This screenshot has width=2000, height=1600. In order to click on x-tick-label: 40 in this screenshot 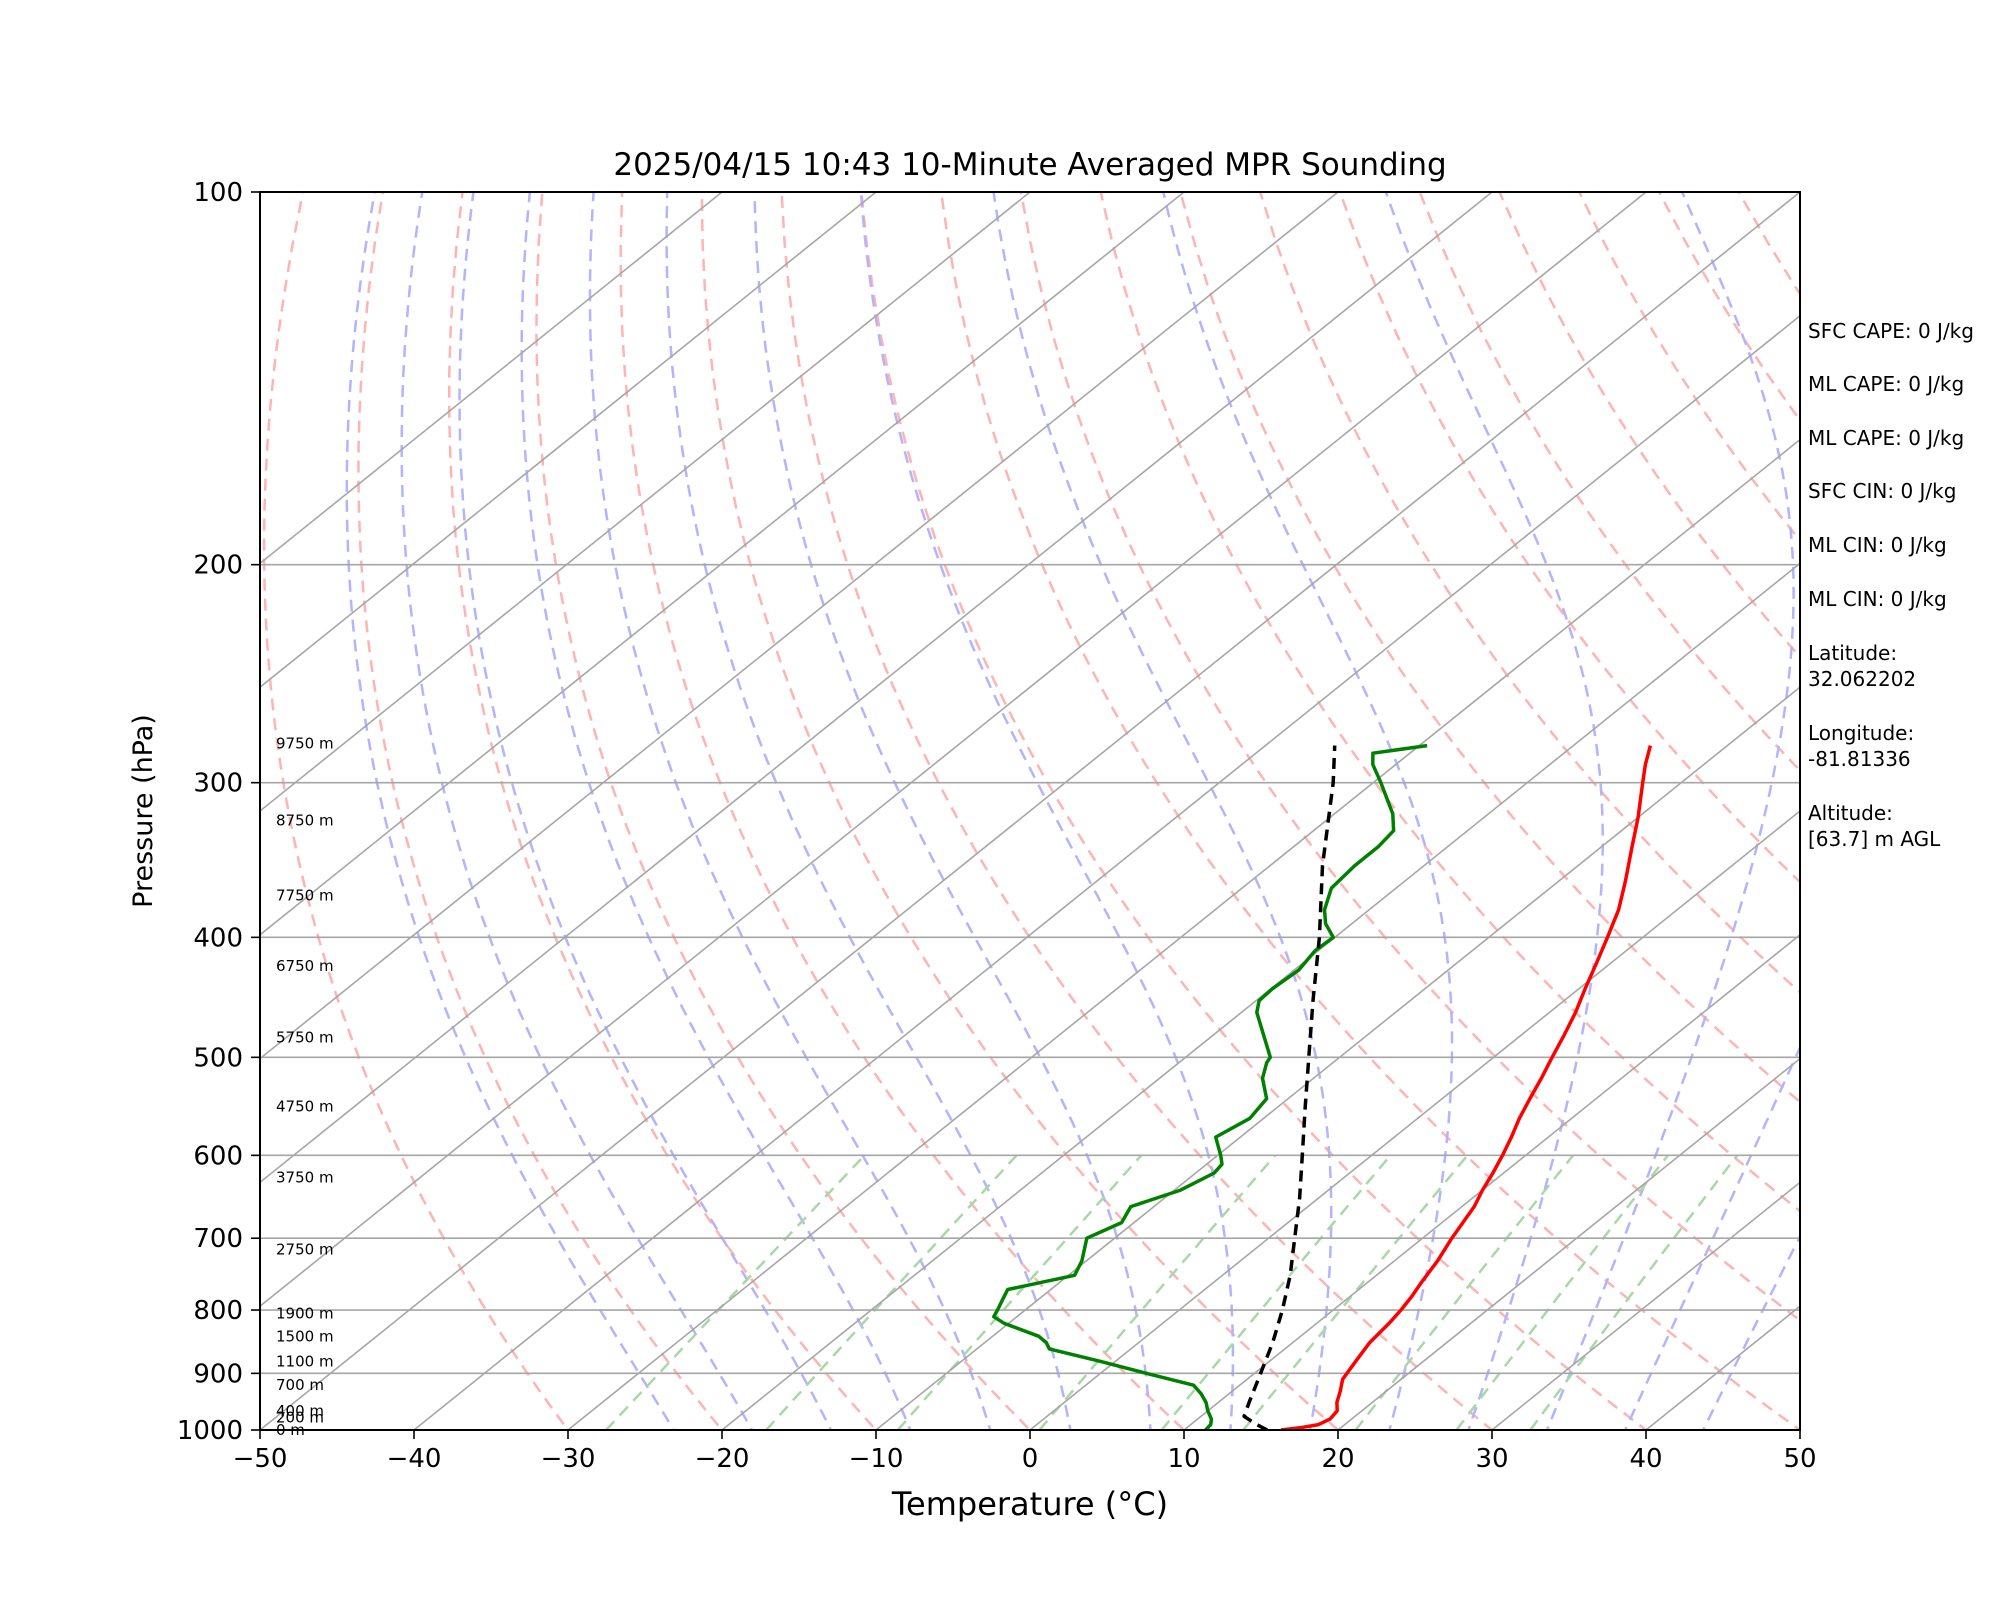, I will do `click(1645, 1459)`.